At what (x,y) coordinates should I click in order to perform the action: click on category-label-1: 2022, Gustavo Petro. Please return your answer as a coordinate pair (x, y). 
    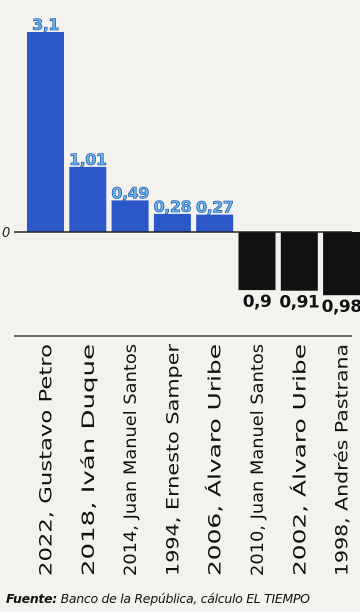
    Looking at the image, I should click on (46, 460).